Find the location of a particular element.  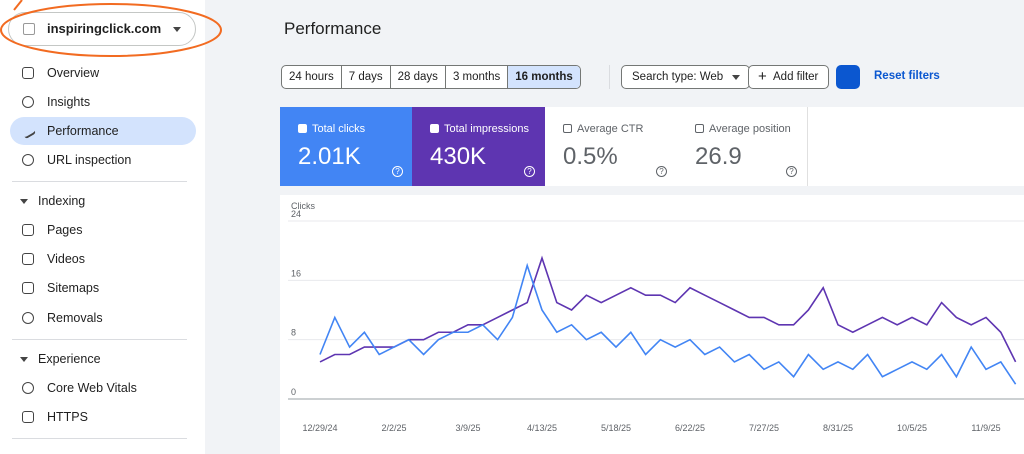

nav-item: URL inspection is located at coordinates (103, 160).